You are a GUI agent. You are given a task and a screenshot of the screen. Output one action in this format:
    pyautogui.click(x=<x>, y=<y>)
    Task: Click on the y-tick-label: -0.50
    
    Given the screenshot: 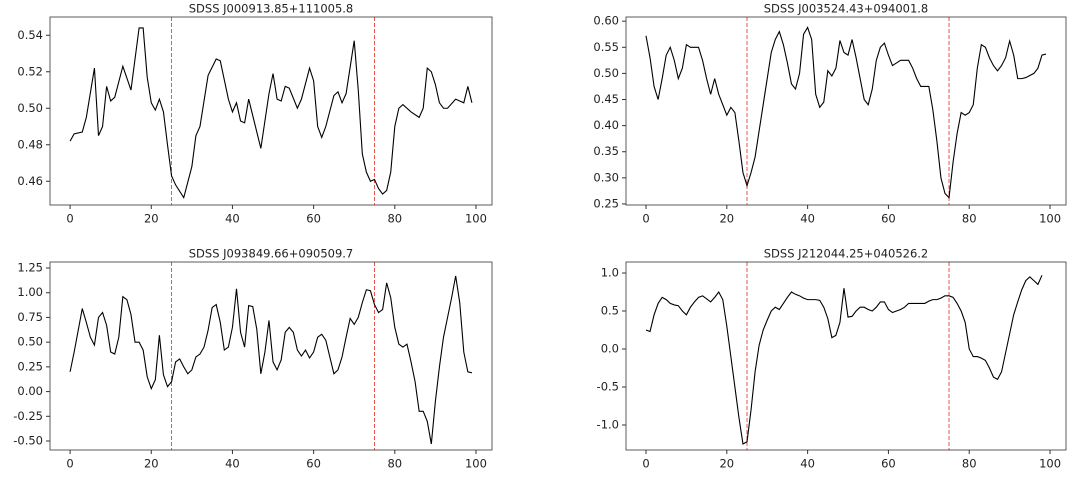 What is the action you would take?
    pyautogui.click(x=28, y=441)
    